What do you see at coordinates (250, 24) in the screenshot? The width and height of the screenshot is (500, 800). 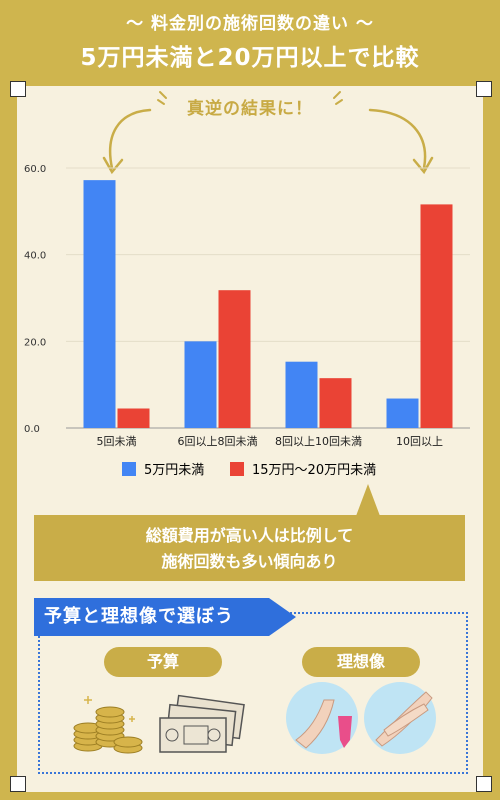 I see `header-subtitle: 〜 料金別の施術回数の違い 〜` at bounding box center [250, 24].